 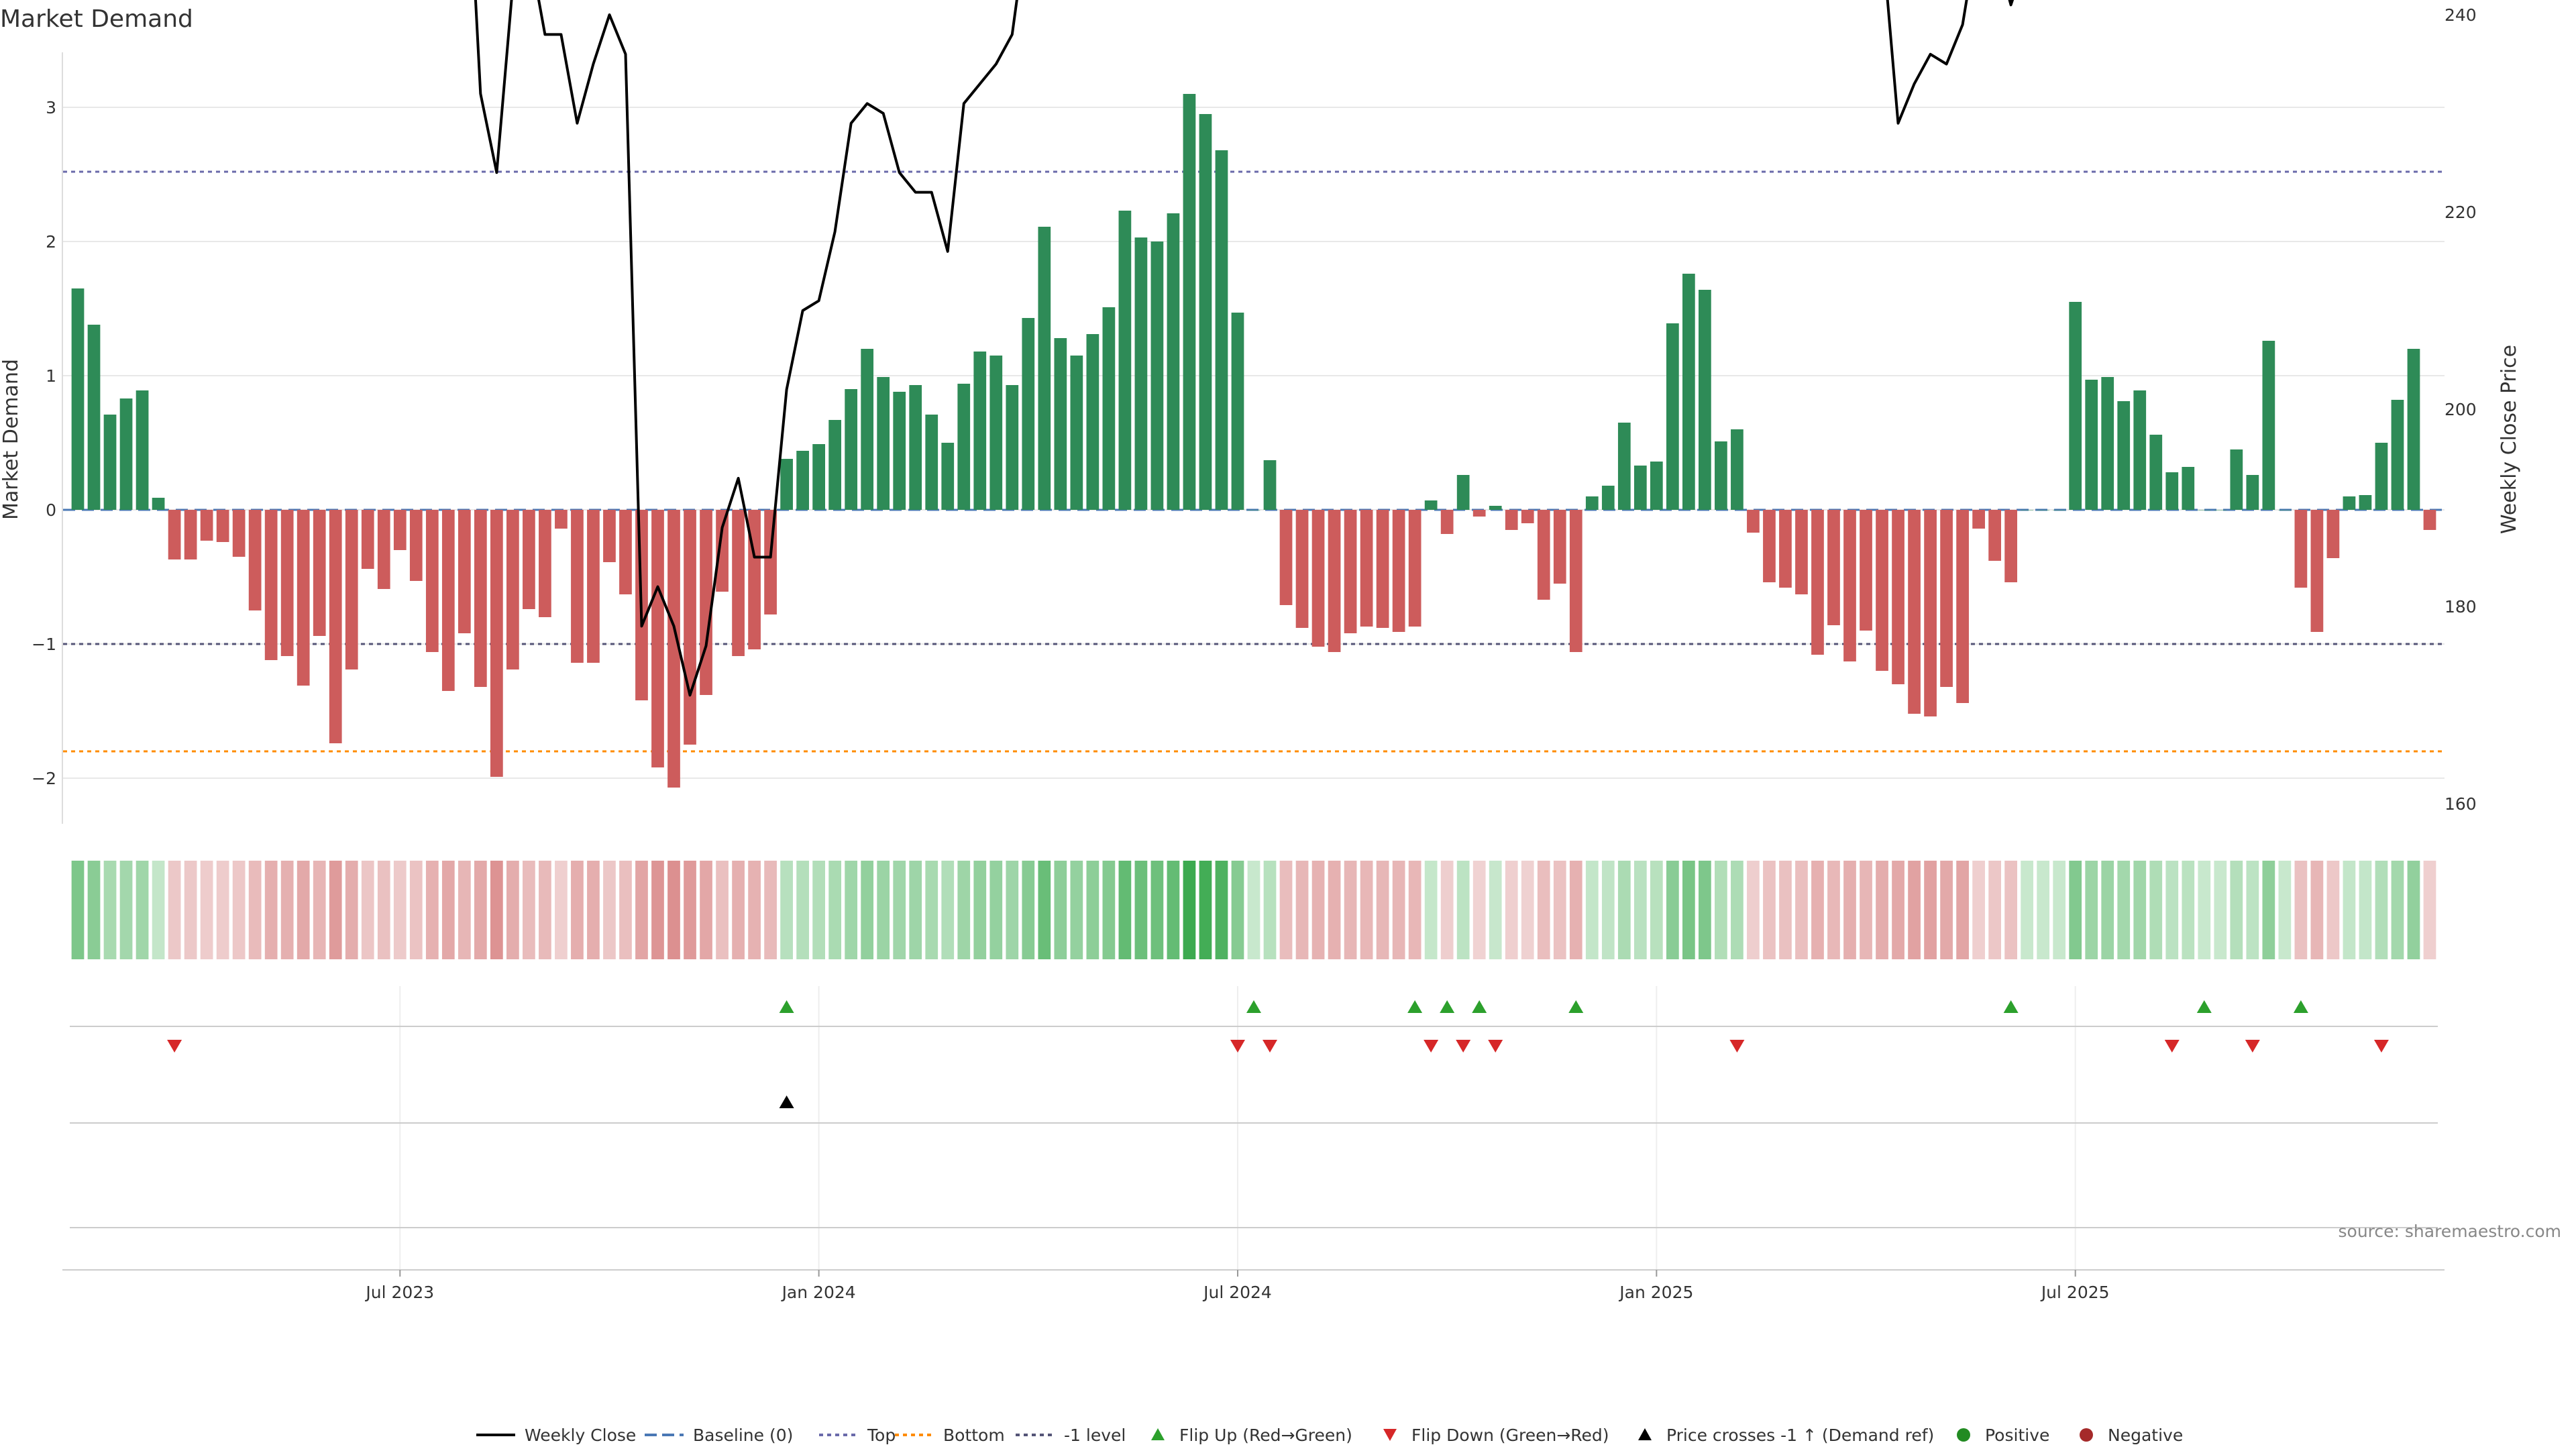 I want to click on x-tick-label: Jan 2024, so click(x=818, y=1292).